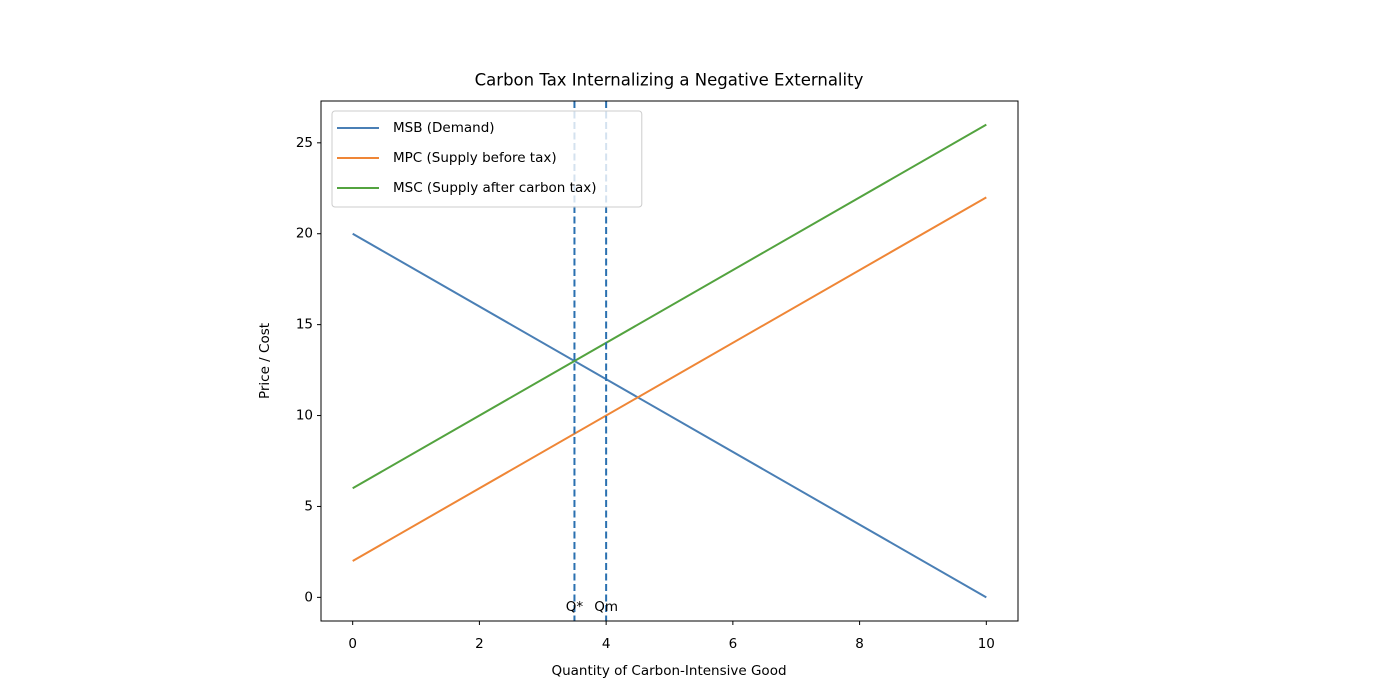 The height and width of the screenshot is (694, 1374). I want to click on legend-label: MSB (Demand), so click(444, 128).